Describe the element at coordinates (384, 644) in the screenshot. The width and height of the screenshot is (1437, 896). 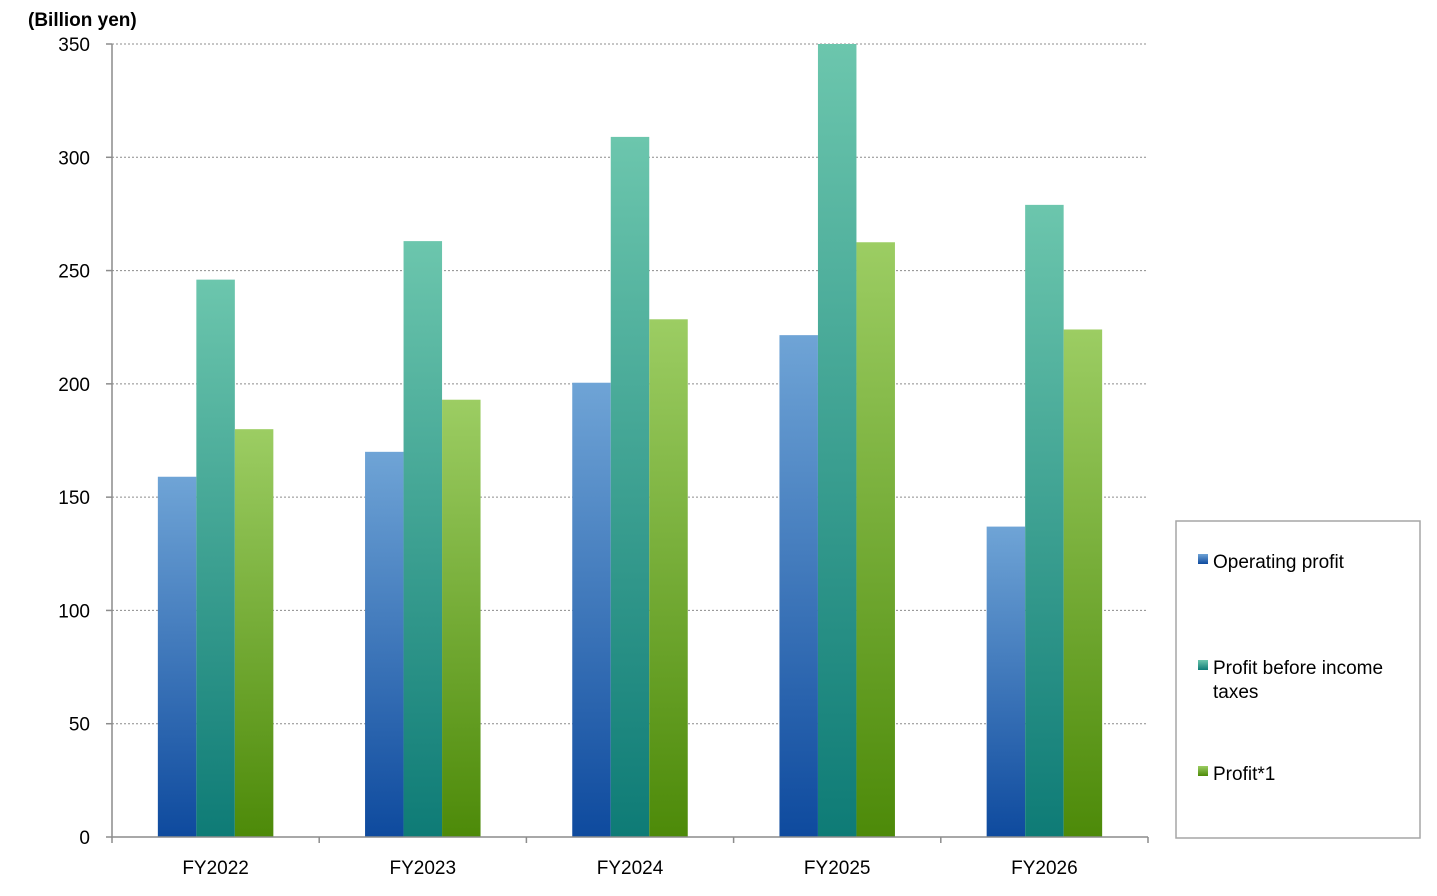
I see `bar-operating-profit-fy2023` at that location.